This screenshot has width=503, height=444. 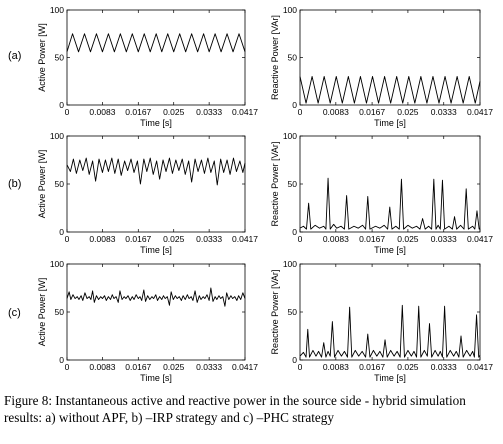 What do you see at coordinates (14, 313) in the screenshot?
I see `row-label: (c)` at bounding box center [14, 313].